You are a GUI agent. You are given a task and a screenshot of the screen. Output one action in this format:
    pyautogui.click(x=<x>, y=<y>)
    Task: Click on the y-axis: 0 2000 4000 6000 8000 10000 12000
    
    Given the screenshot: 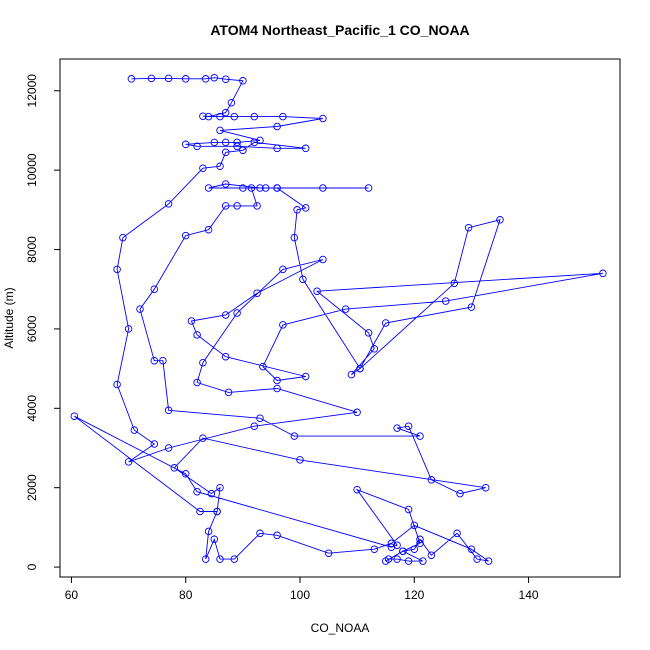 What is the action you would take?
    pyautogui.click(x=42, y=322)
    